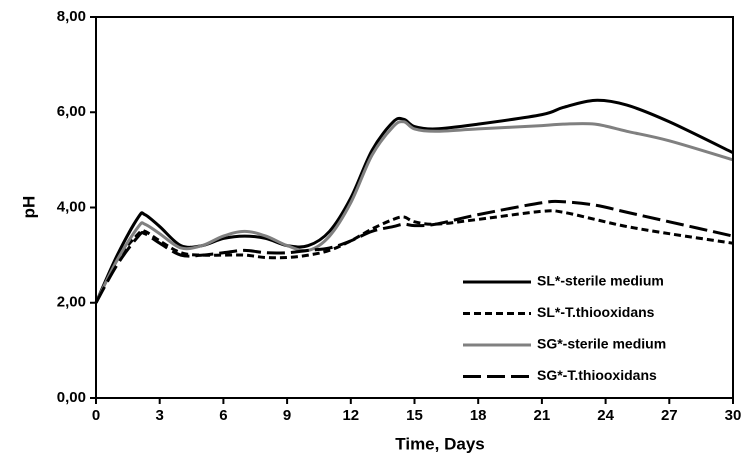  I want to click on x-tick-label: 6, so click(223, 415).